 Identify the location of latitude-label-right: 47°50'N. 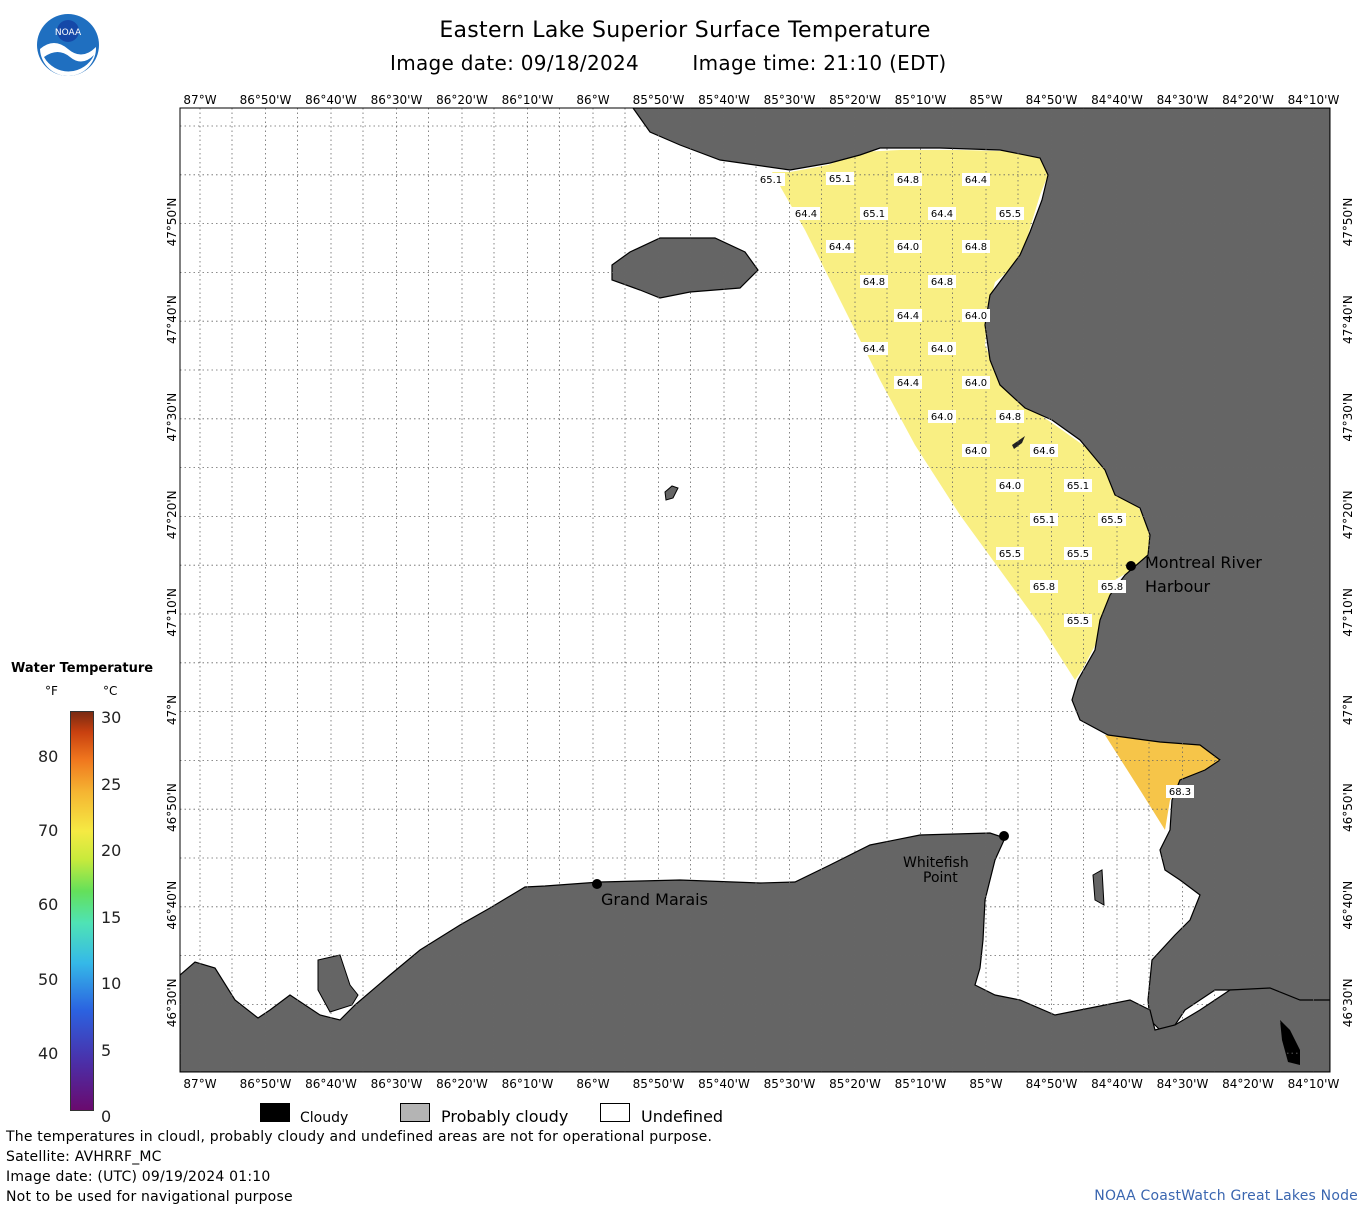
(1348, 222).